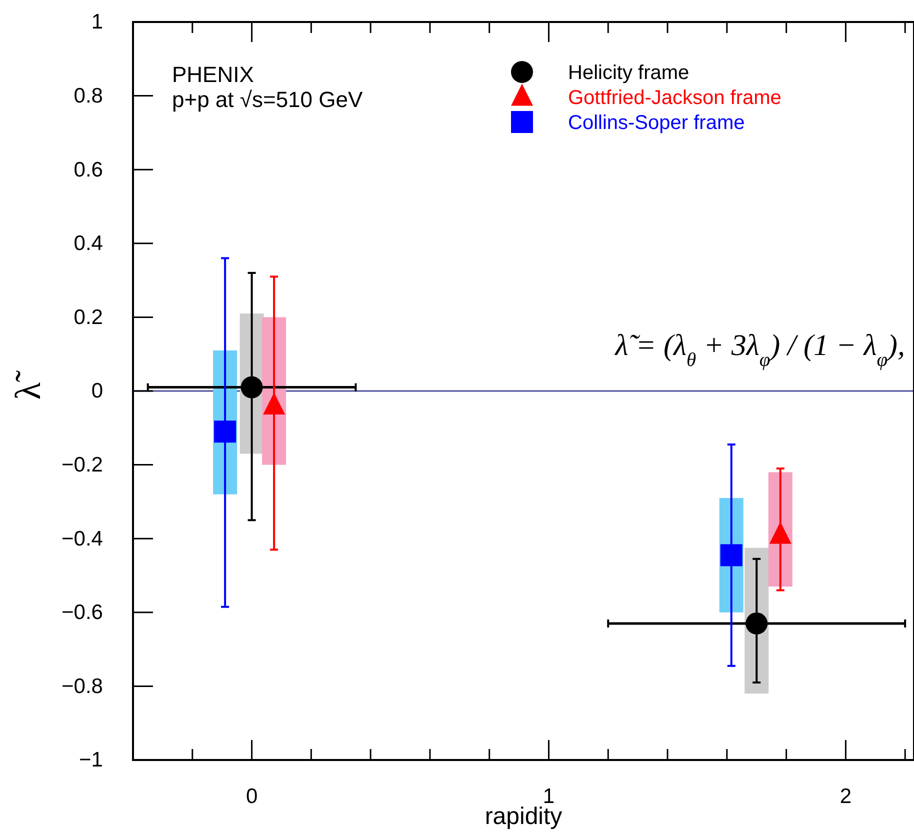 The width and height of the screenshot is (914, 837). Describe the element at coordinates (97, 391) in the screenshot. I see `y-tick-label: 0` at that location.